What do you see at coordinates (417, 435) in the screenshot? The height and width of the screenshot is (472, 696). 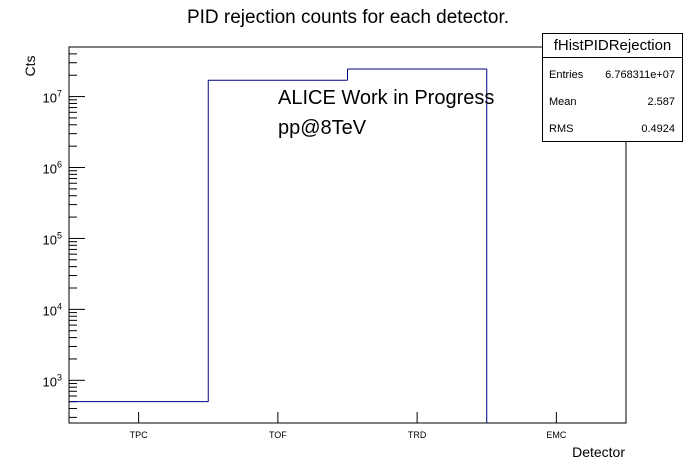 I see `x-tick-label: TRD` at bounding box center [417, 435].